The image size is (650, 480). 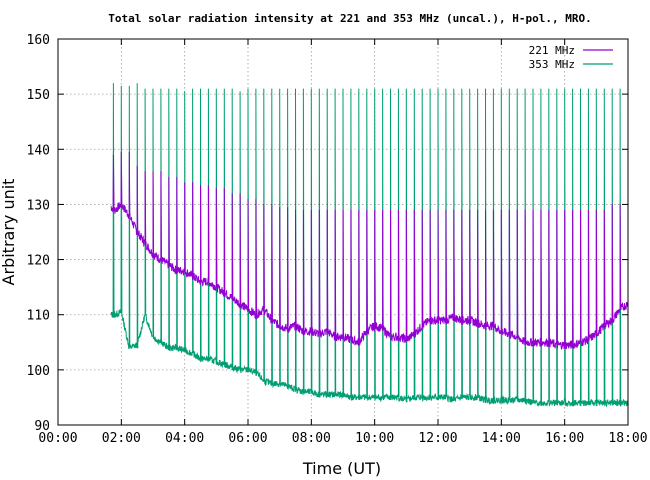 I want to click on x-tick-label: 12:00, so click(x=437, y=438).